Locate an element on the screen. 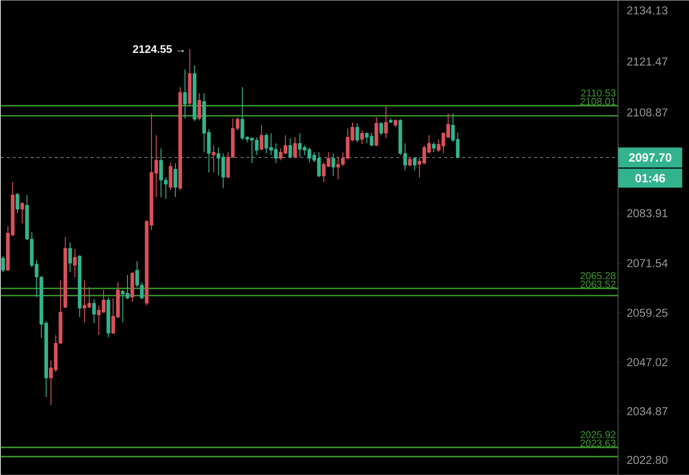 The image size is (689, 475). ref-line-label: 2110.53 is located at coordinates (598, 92).